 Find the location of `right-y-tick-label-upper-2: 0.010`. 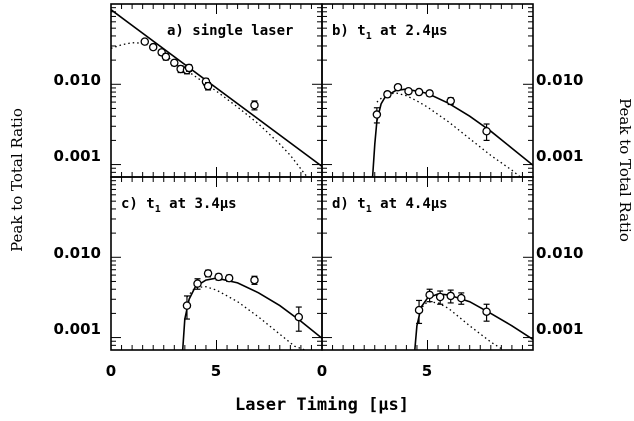

right-y-tick-label-upper-2: 0.010 is located at coordinates (559, 253).